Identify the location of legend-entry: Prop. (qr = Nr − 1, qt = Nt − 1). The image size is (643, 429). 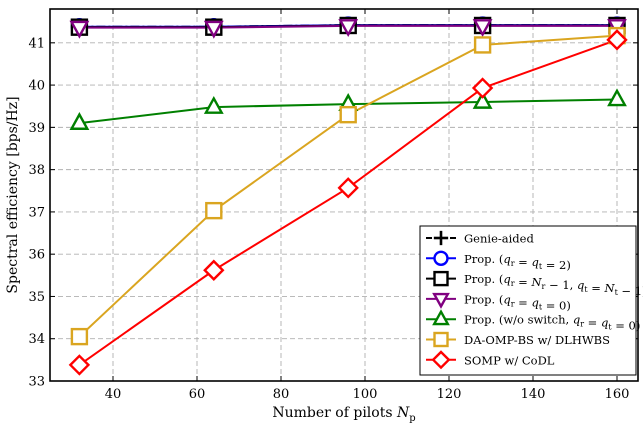
(534, 284).